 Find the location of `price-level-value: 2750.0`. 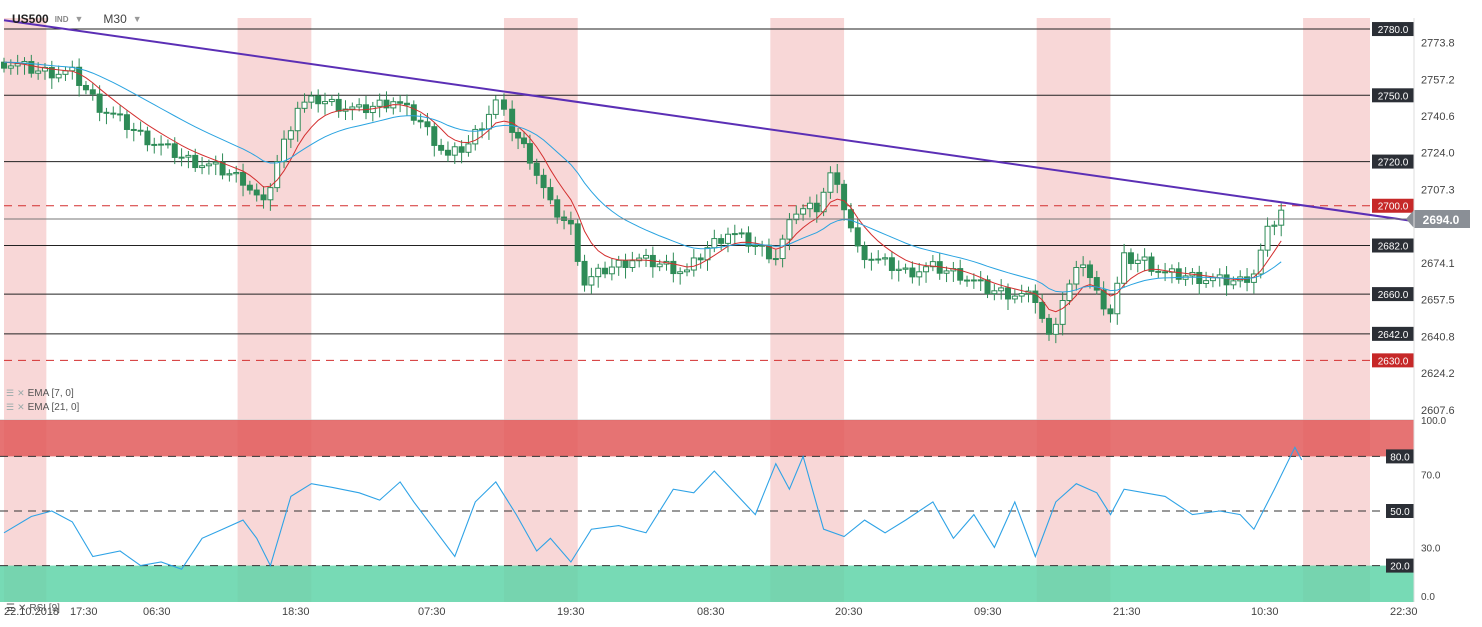

price-level-value: 2750.0 is located at coordinates (1393, 96).